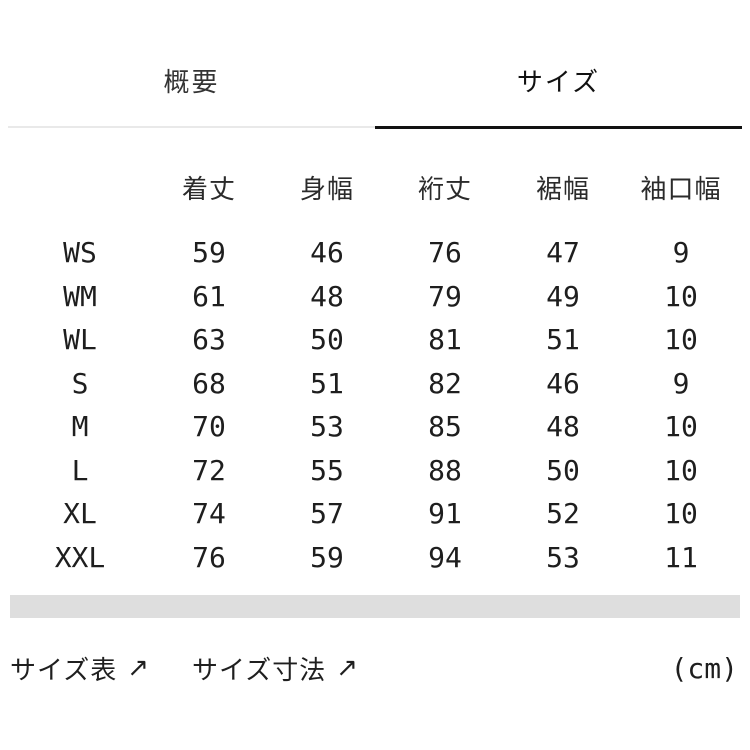  What do you see at coordinates (80, 514) in the screenshot?
I see `size-label: XL` at bounding box center [80, 514].